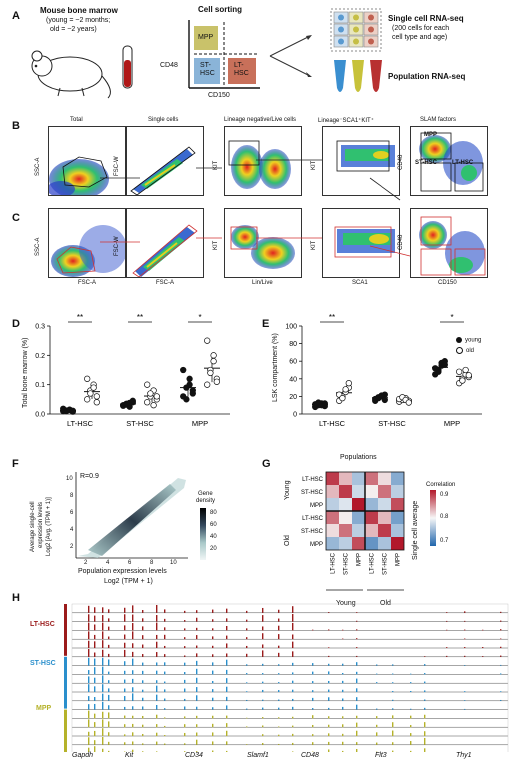 The height and width of the screenshot is (763, 521). Describe the element at coordinates (426, 163) in the screenshot. I see `gate-b-st-hsc: ST-HSC` at that location.